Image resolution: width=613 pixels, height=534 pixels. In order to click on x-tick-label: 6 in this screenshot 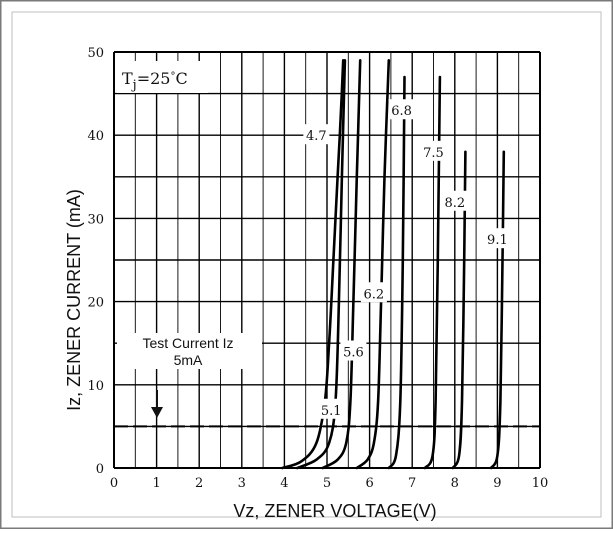, I will do `click(369, 483)`.